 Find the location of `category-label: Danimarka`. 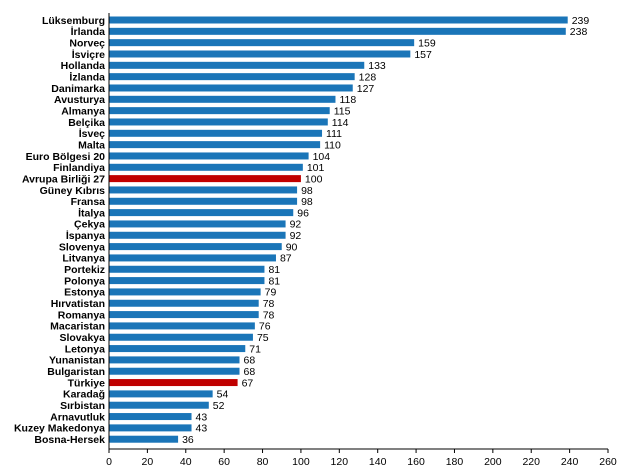

category-label: Danimarka is located at coordinates (78, 89).